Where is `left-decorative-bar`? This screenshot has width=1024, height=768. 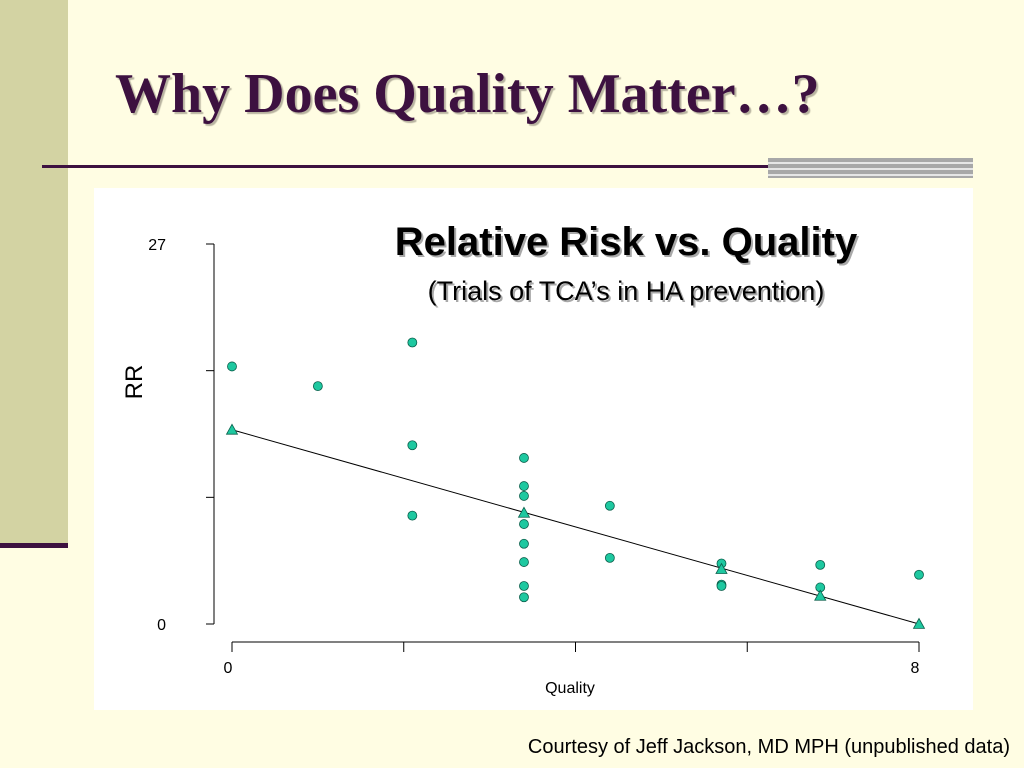 left-decorative-bar is located at coordinates (34, 272).